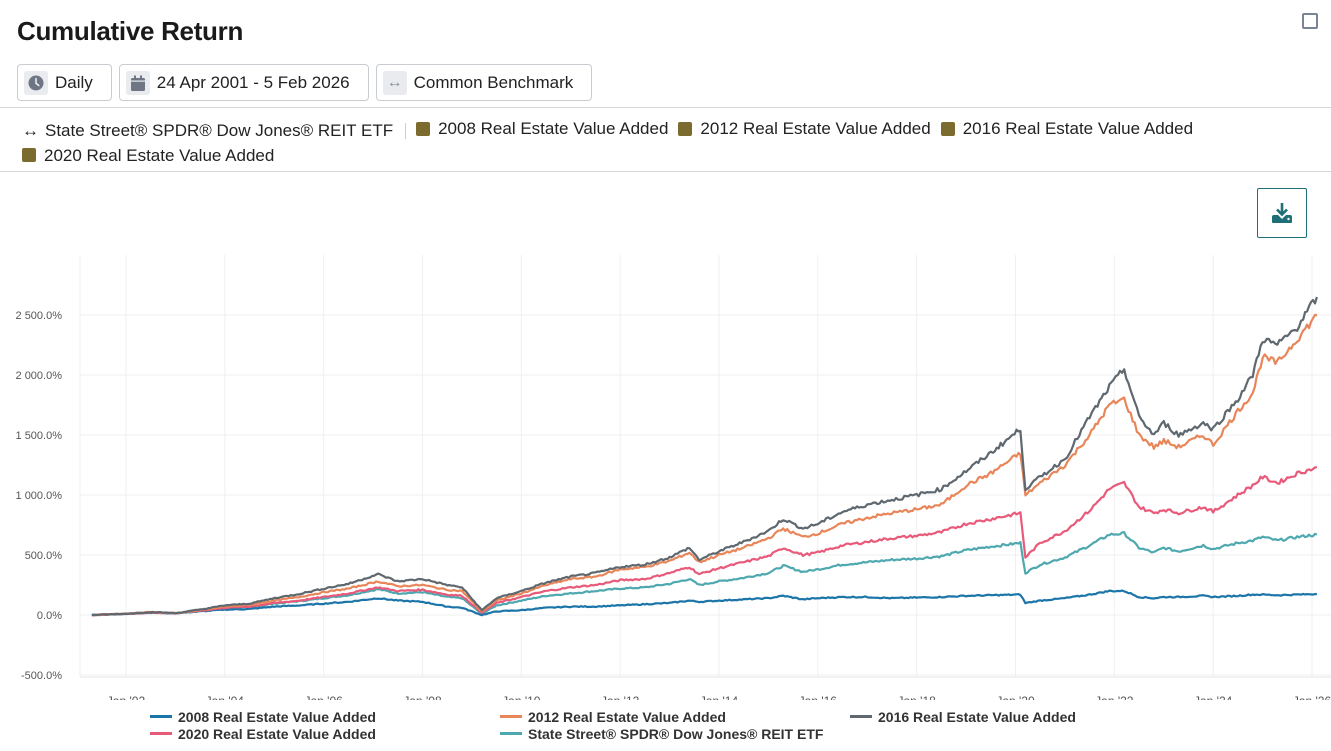  I want to click on y-tick-label: 2 500.0%, so click(39, 316).